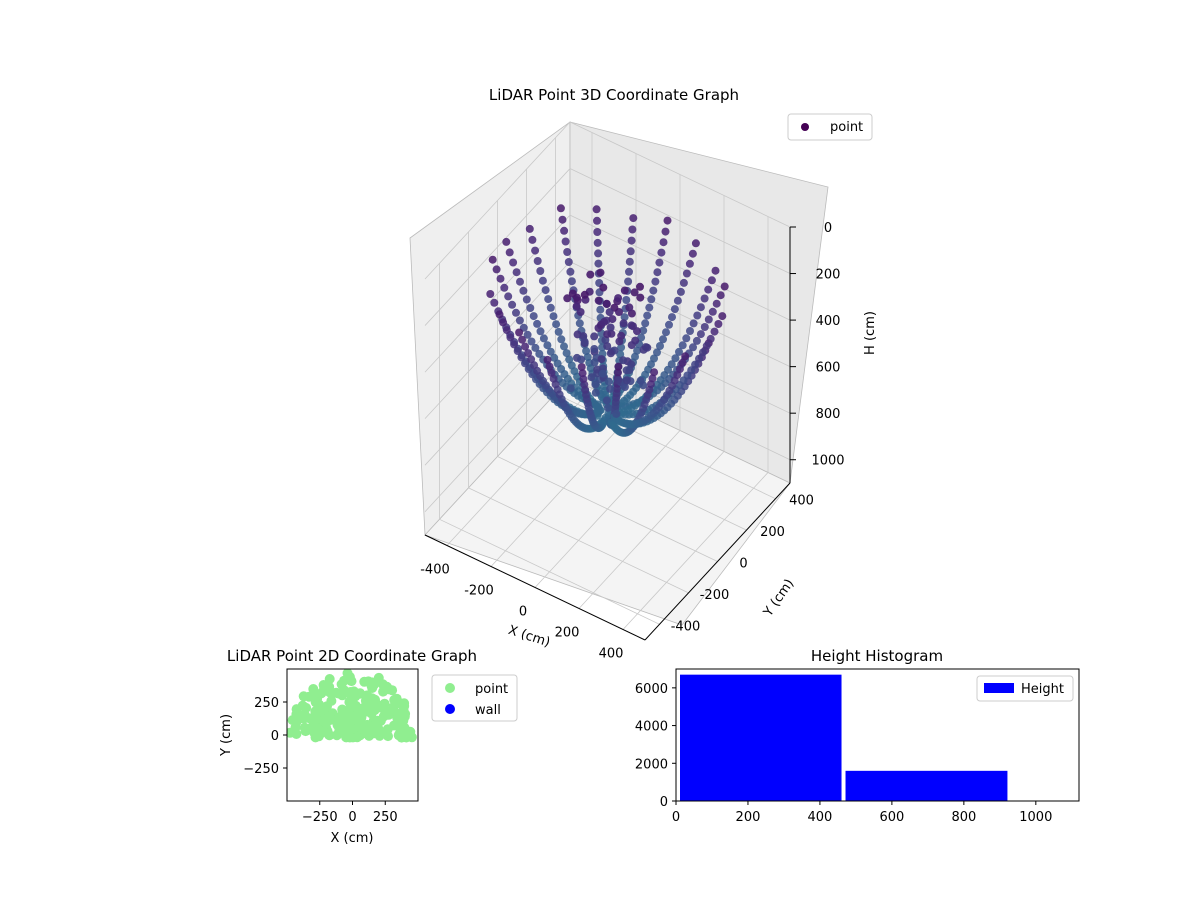  What do you see at coordinates (651, 727) in the screenshot?
I see `histogram-y-tick-label: 4000` at bounding box center [651, 727].